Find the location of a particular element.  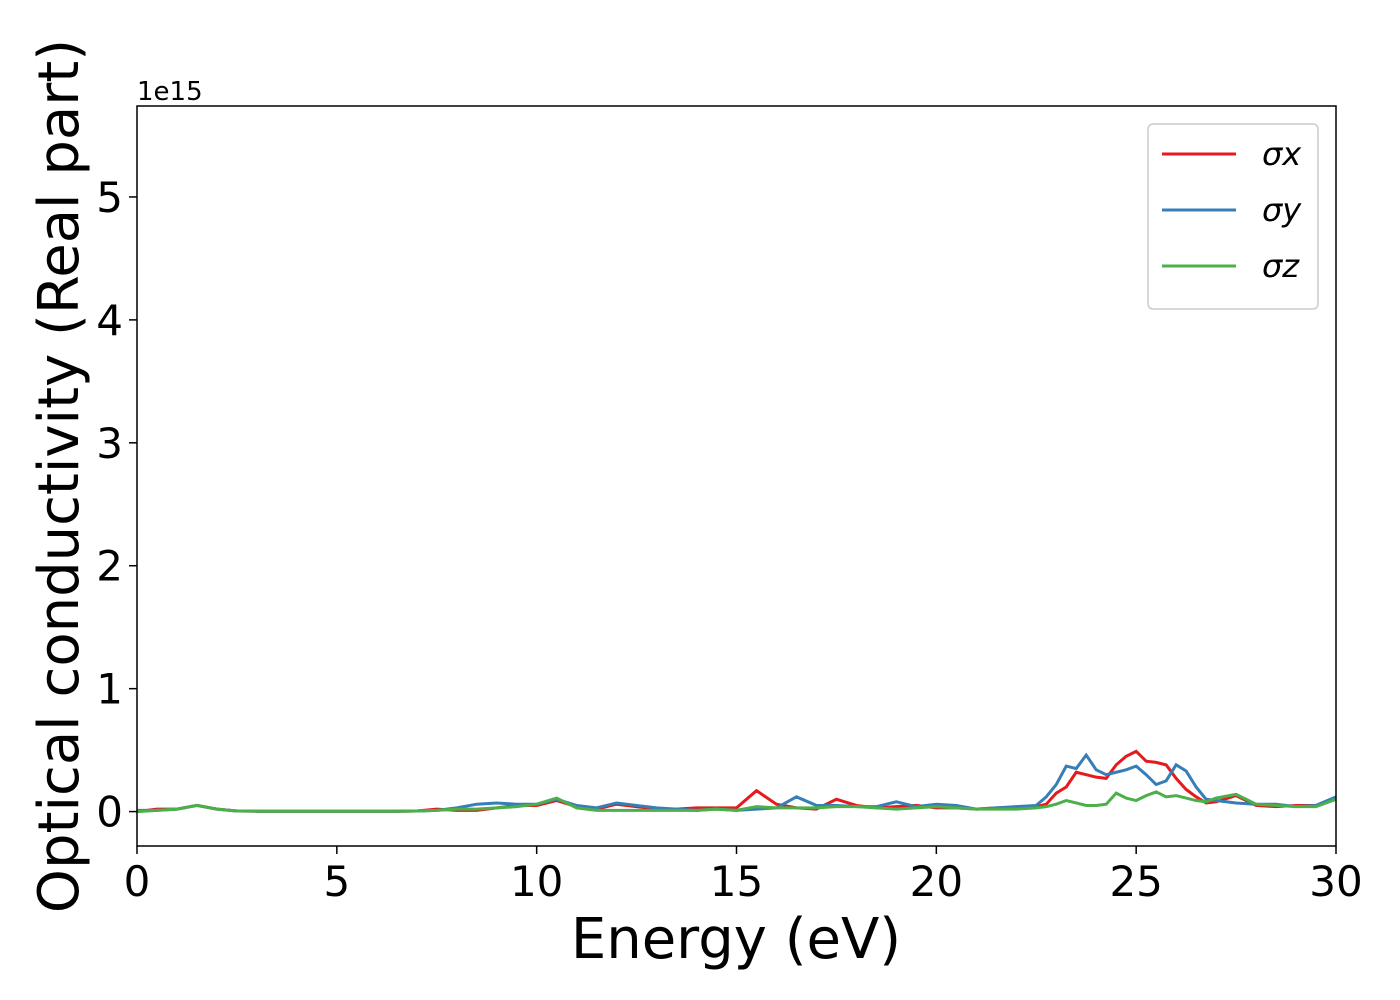

y-tick-label: 0 is located at coordinates (109, 812).